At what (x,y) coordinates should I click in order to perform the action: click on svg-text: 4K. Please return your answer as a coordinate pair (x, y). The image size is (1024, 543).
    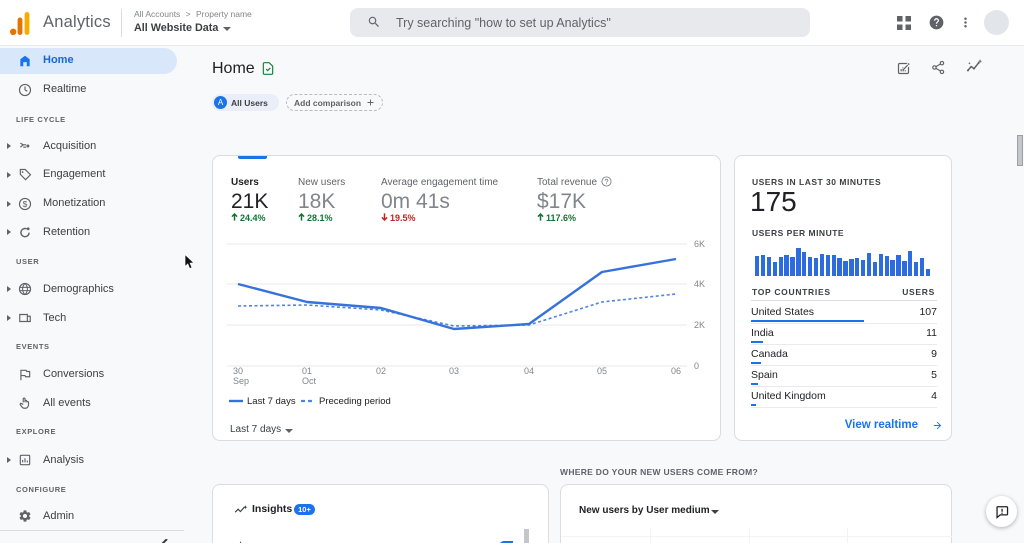
    Looking at the image, I should click on (699, 284).